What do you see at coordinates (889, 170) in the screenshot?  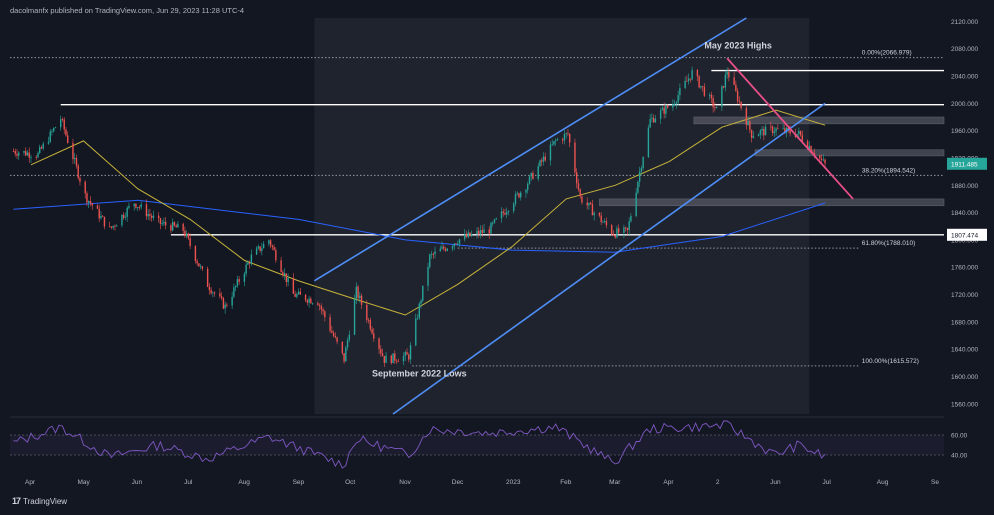 I see `fib-level-38-label: 38.20%(1894.542)` at bounding box center [889, 170].